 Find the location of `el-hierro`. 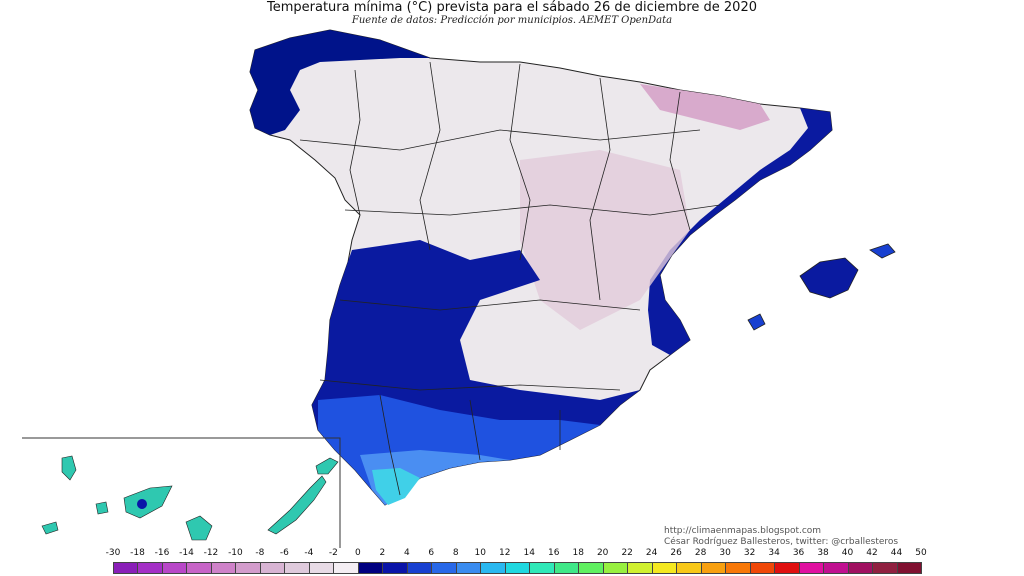

el-hierro is located at coordinates (50, 528).